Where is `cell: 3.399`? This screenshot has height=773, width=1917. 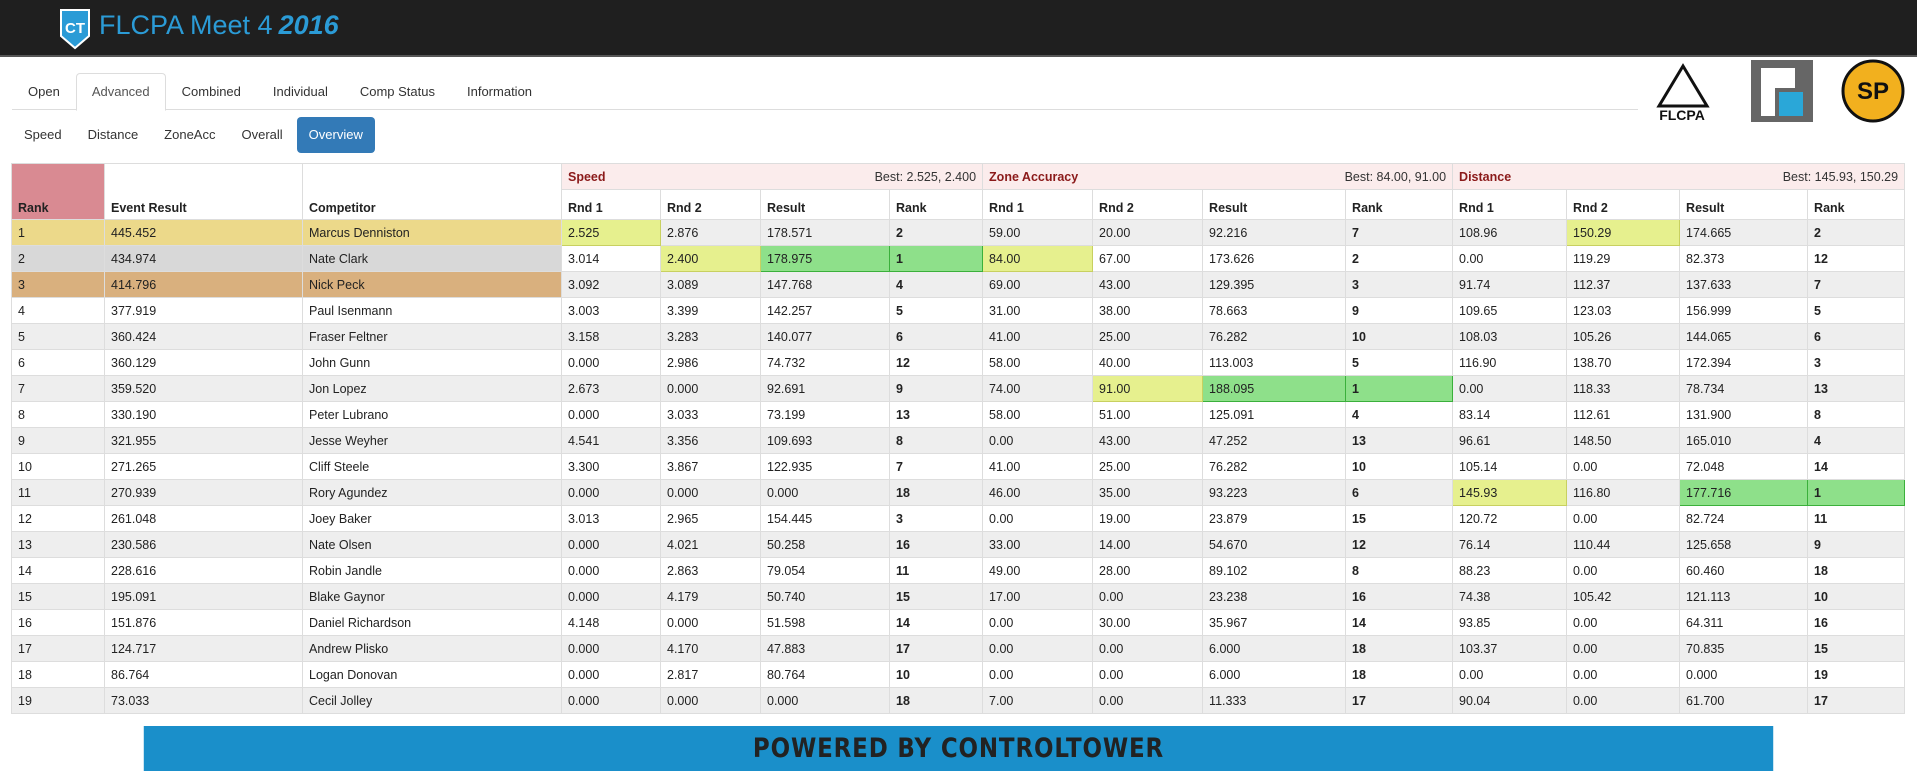 cell: 3.399 is located at coordinates (710, 310).